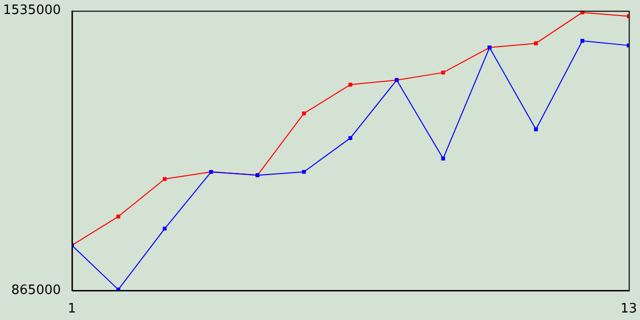 Image resolution: width=640 pixels, height=320 pixels. I want to click on y-tick-label: 1535000, so click(31, 10).